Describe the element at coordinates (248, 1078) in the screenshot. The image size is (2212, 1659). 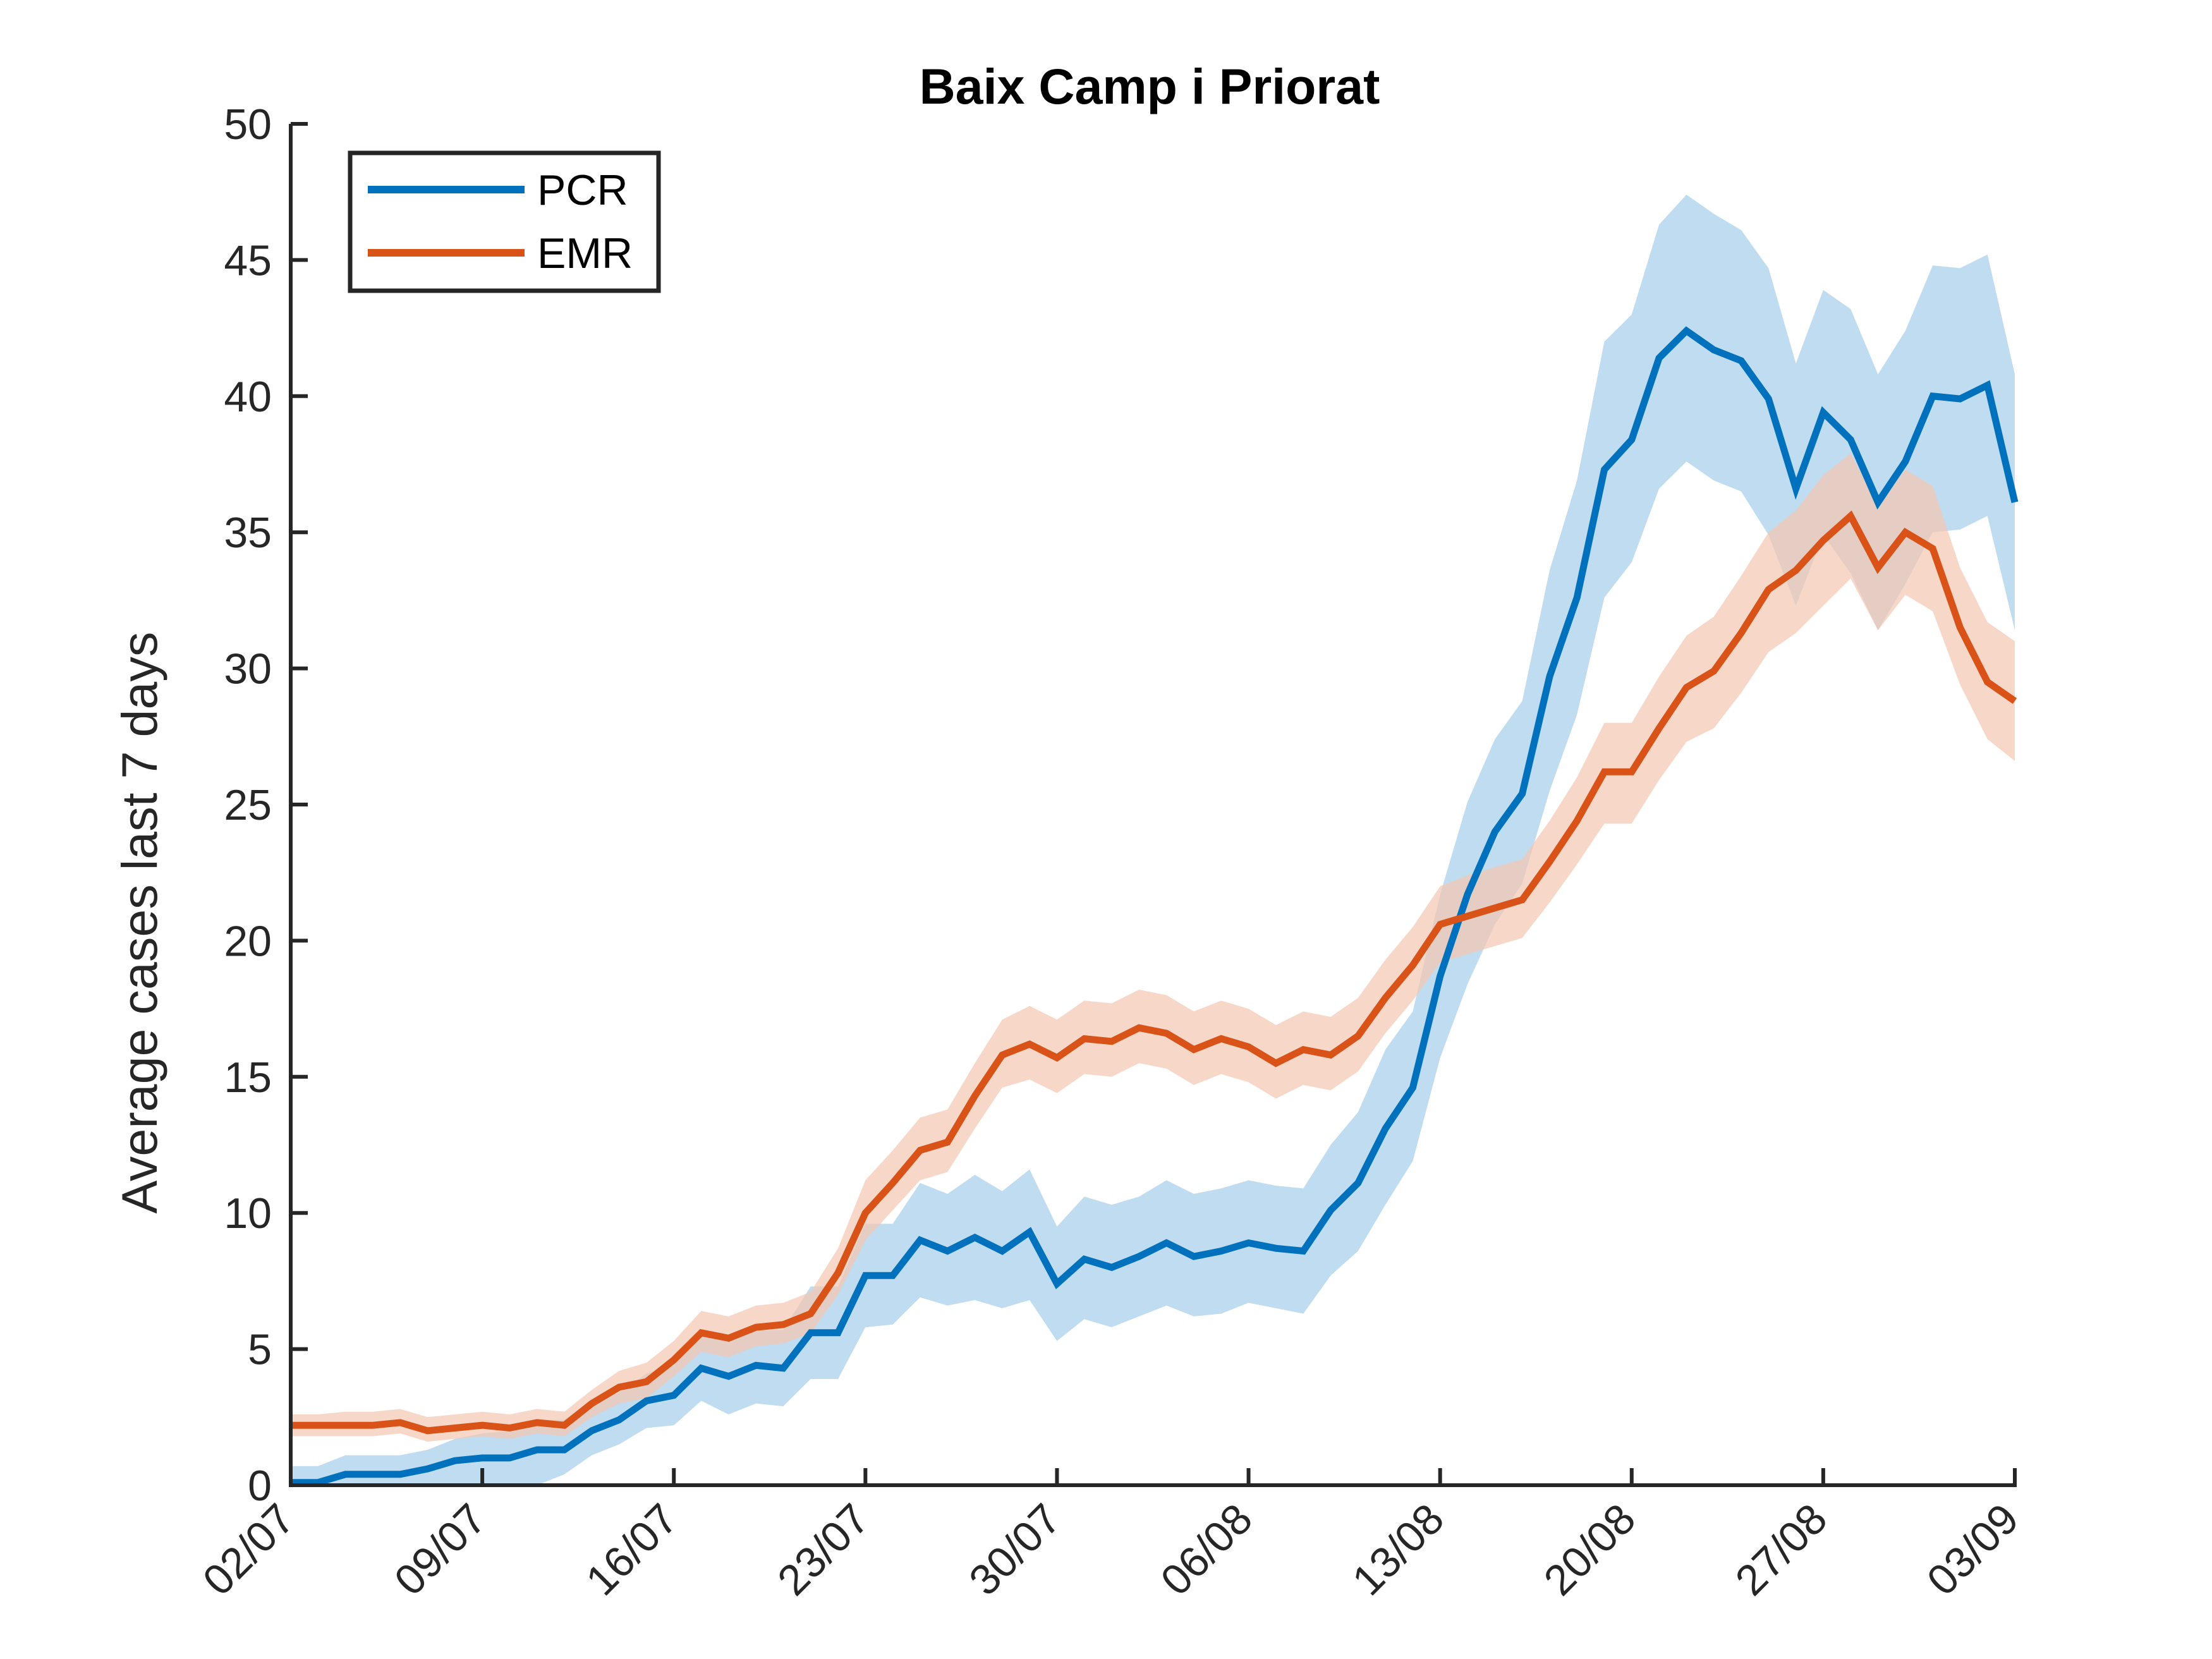
I see `y-tick-label: 15` at that location.